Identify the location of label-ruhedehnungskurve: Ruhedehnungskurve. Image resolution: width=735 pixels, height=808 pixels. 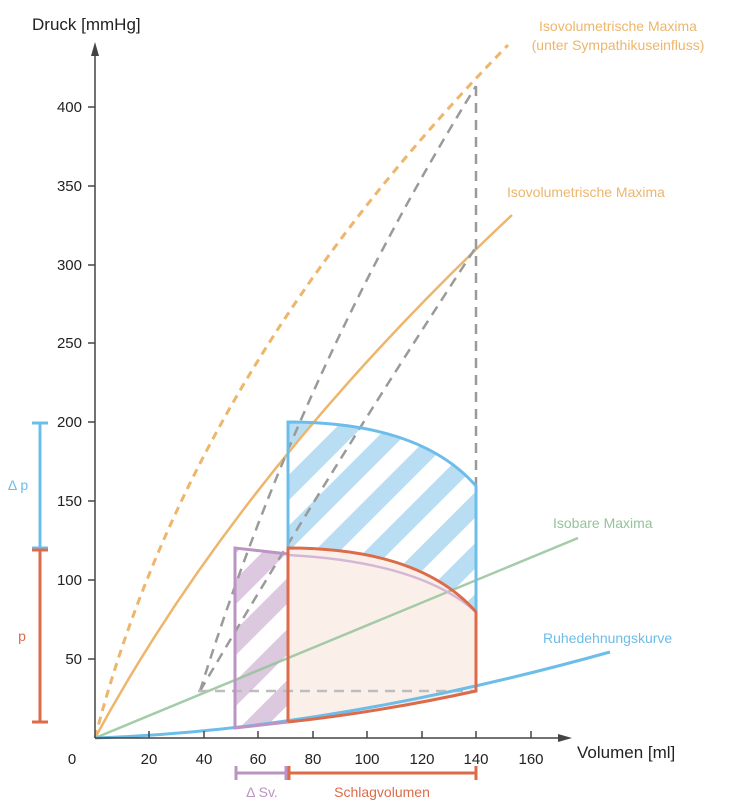
(607, 638).